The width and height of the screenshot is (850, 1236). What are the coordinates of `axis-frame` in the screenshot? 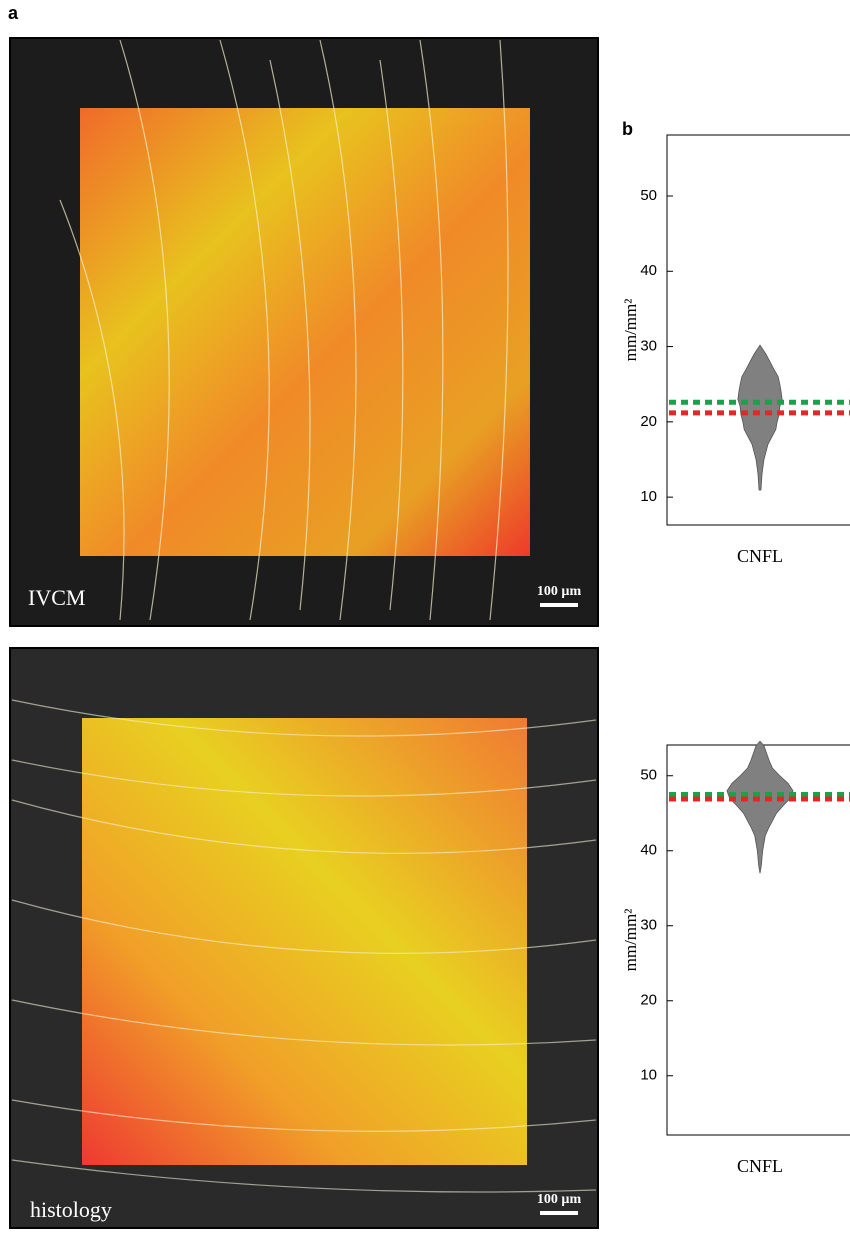 It's located at (758, 330).